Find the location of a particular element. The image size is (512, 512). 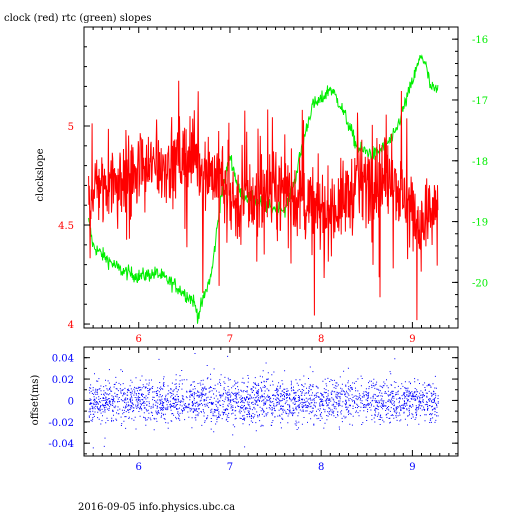

offset-series is located at coordinates (263, 401).